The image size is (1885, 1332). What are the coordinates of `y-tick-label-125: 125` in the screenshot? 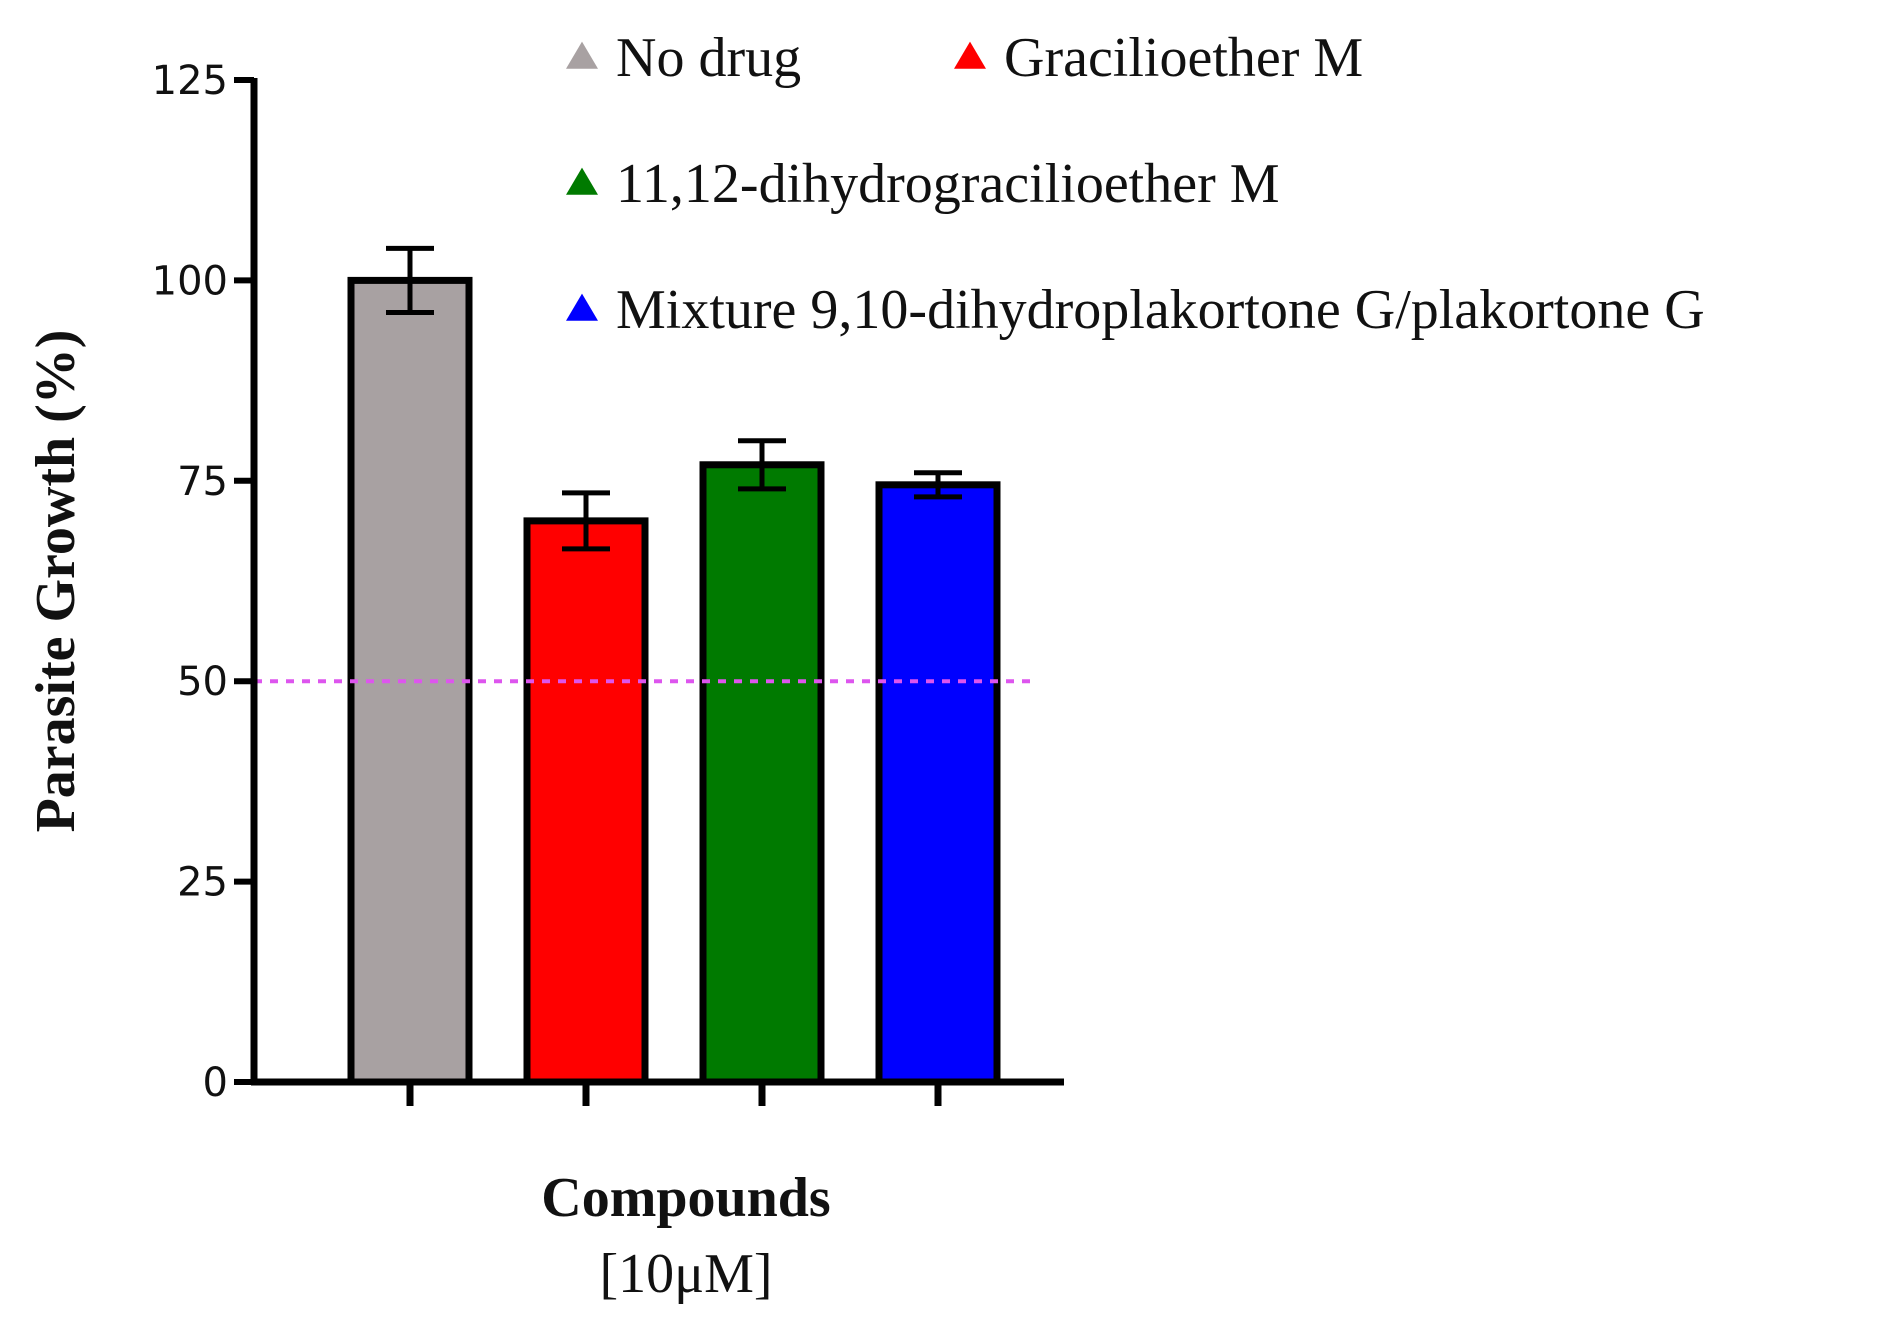 It's located at (190, 81).